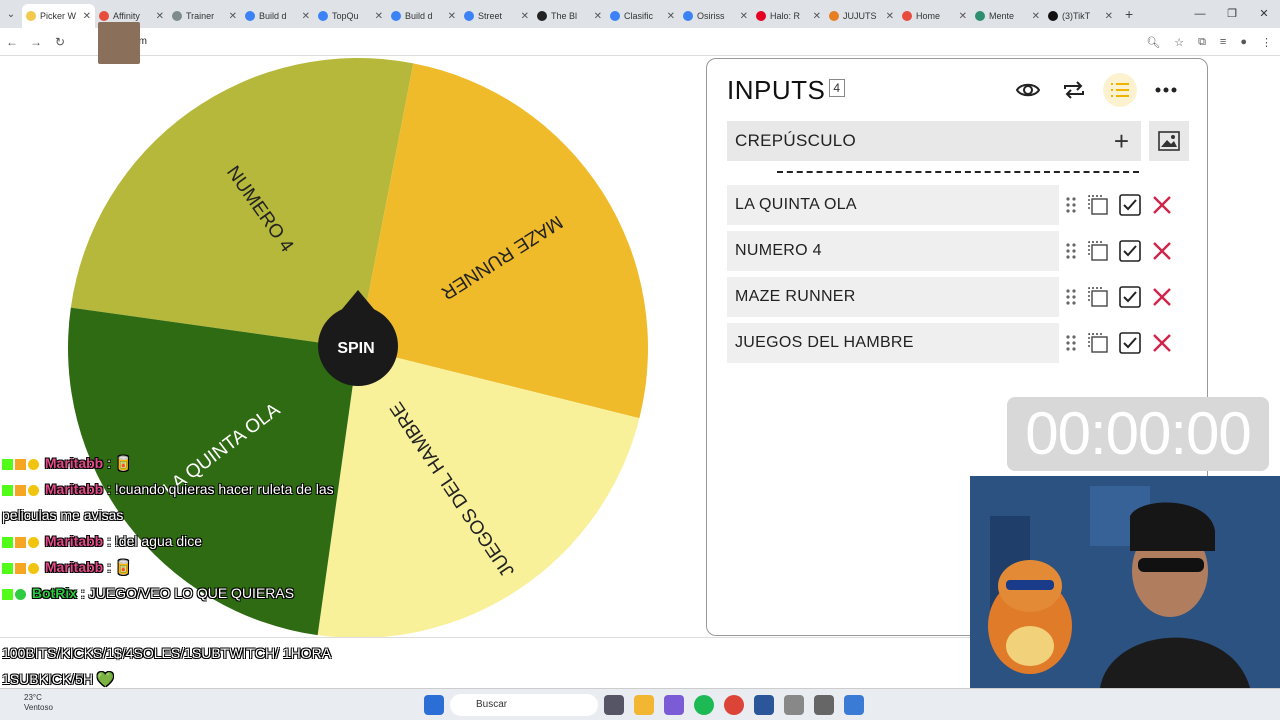 This screenshot has height=720, width=1280. What do you see at coordinates (38, 703) in the screenshot?
I see `weather-widget: 23°C Ventoso` at bounding box center [38, 703].